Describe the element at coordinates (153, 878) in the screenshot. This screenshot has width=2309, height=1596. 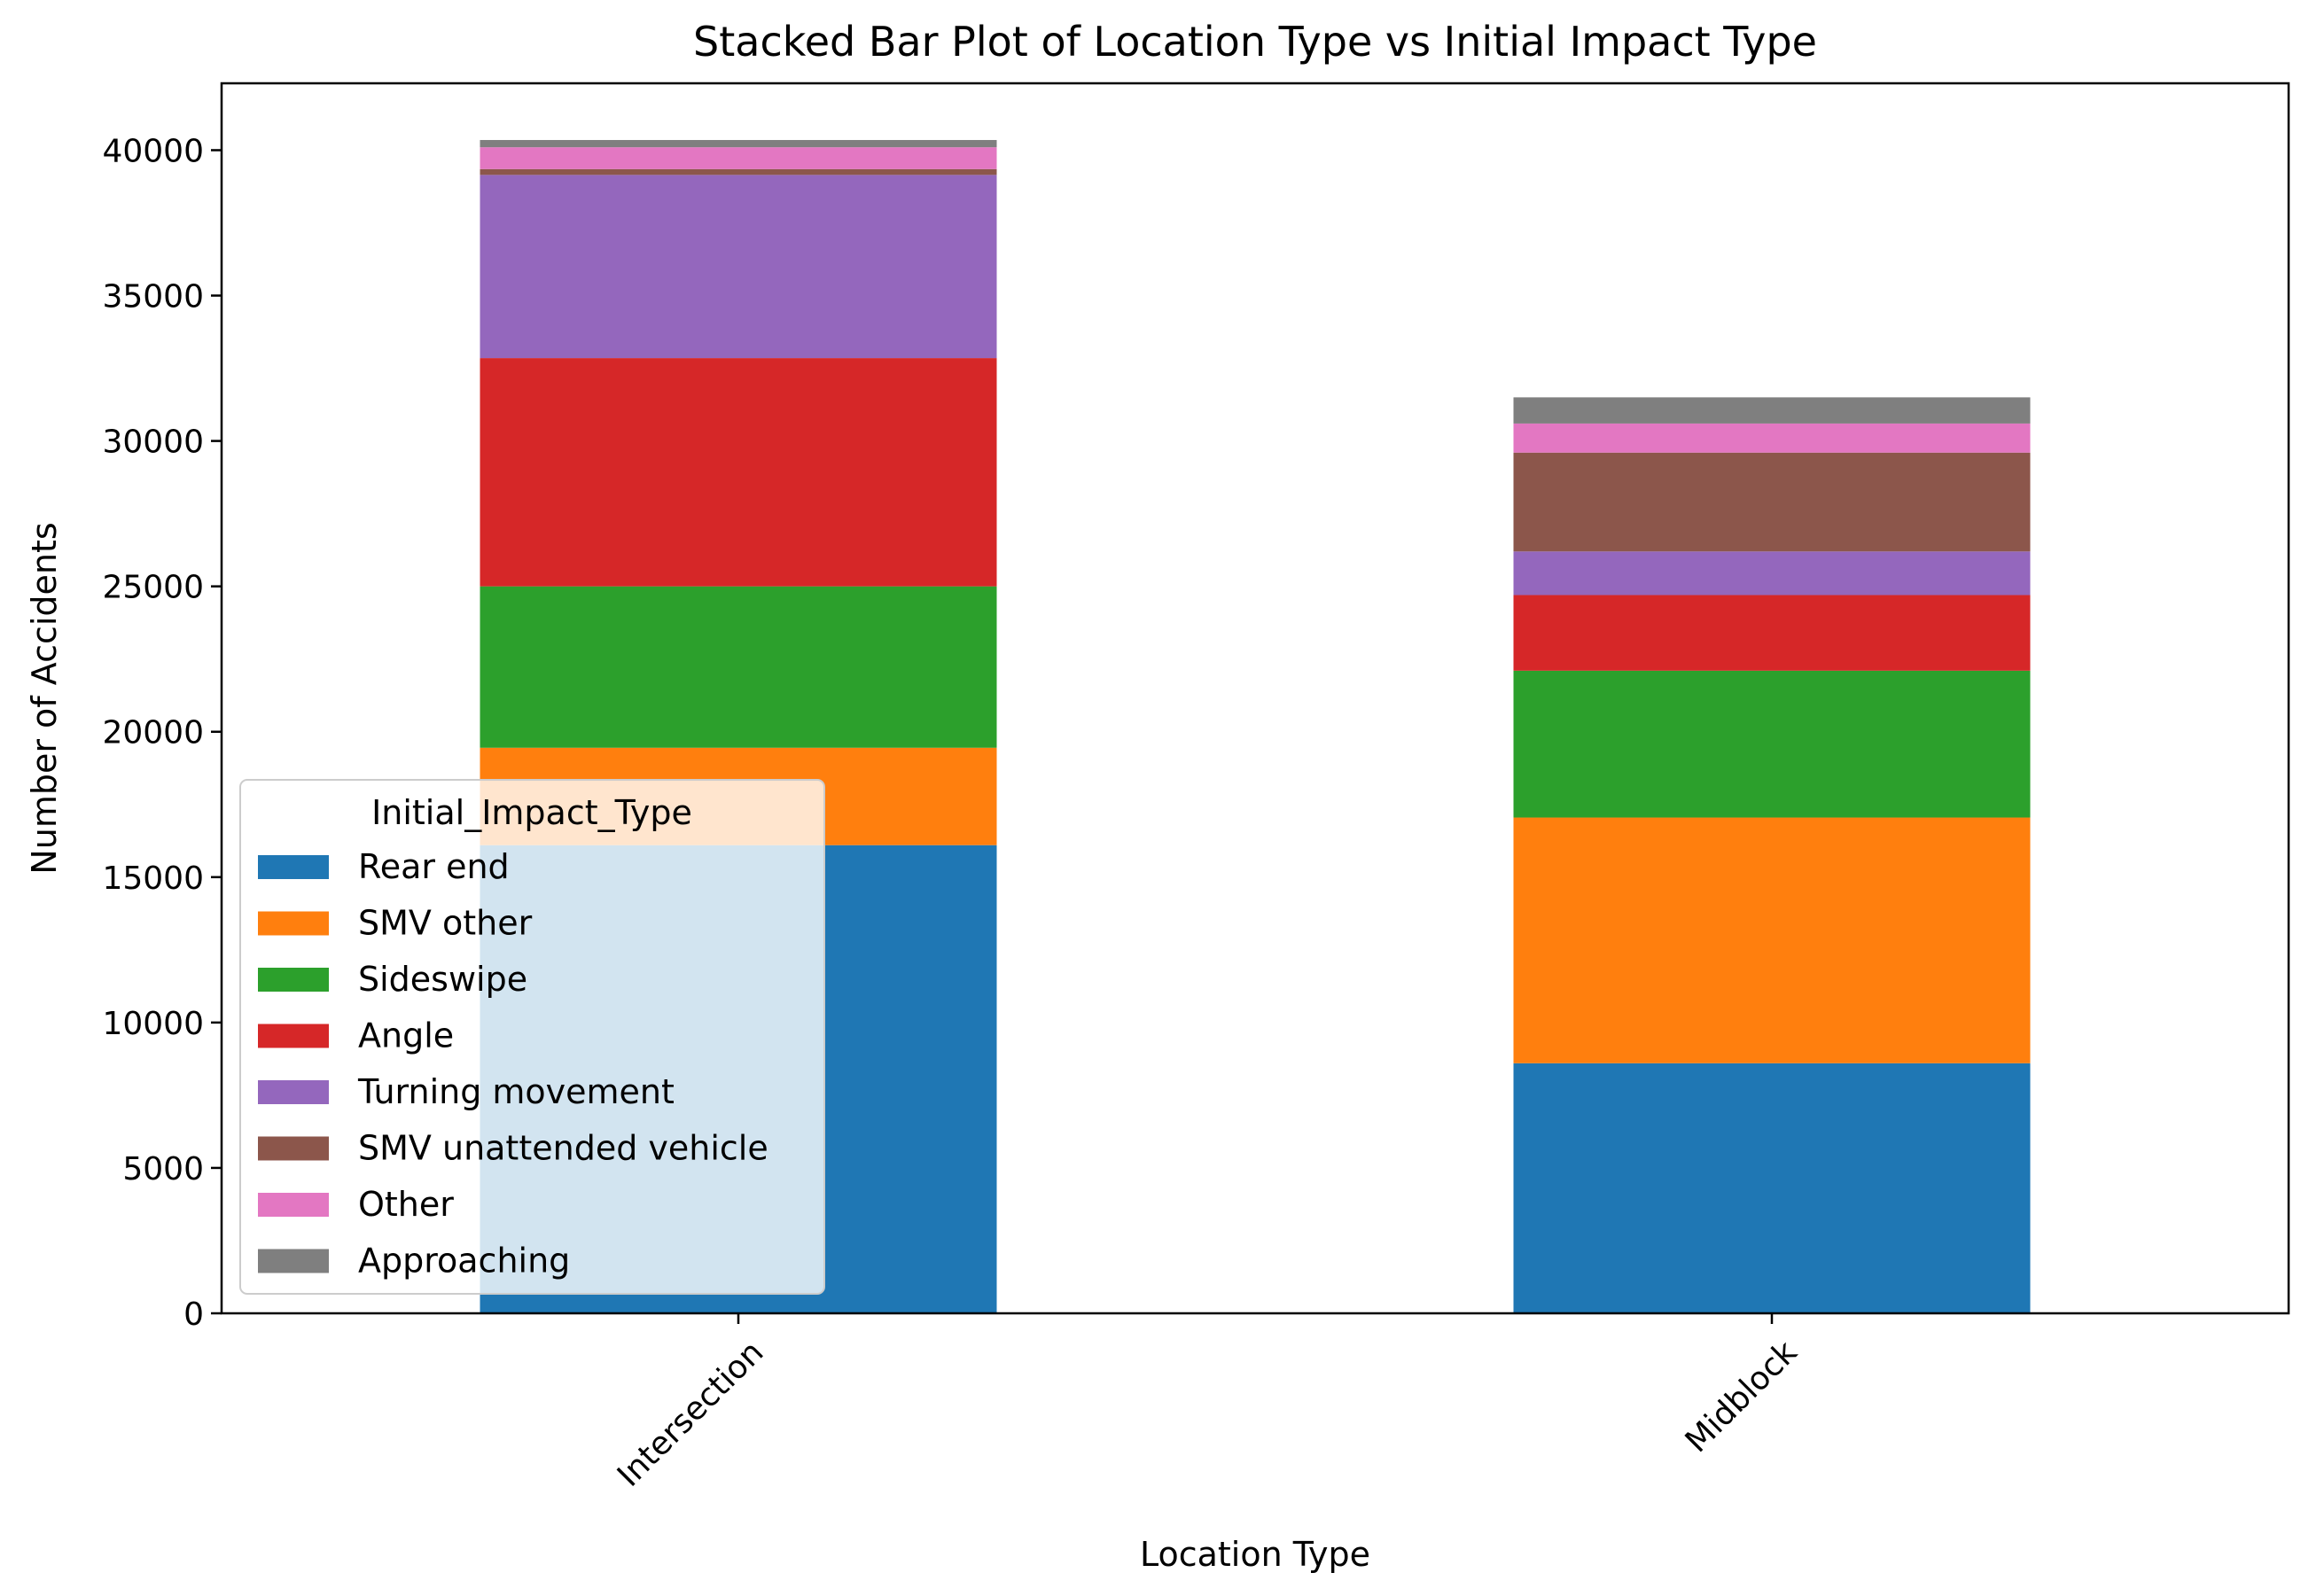
I see `y-tick-label: 15000` at that location.